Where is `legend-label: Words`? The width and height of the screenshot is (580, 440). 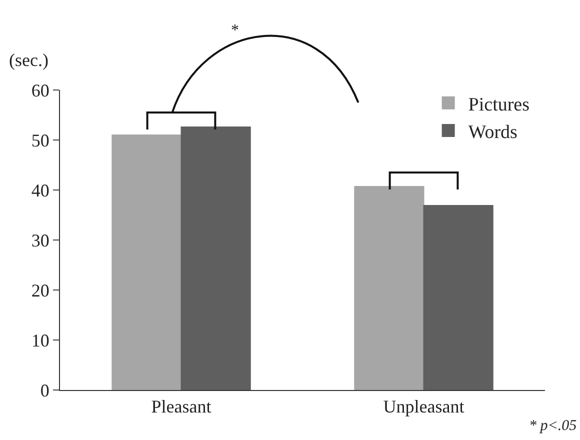
legend-label: Words is located at coordinates (493, 132).